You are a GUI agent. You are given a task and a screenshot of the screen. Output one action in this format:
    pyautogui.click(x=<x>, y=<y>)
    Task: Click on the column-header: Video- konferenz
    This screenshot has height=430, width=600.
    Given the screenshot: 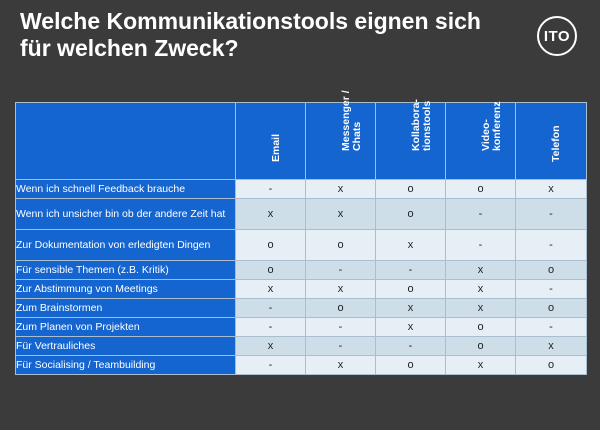 What is the action you would take?
    pyautogui.click(x=480, y=140)
    